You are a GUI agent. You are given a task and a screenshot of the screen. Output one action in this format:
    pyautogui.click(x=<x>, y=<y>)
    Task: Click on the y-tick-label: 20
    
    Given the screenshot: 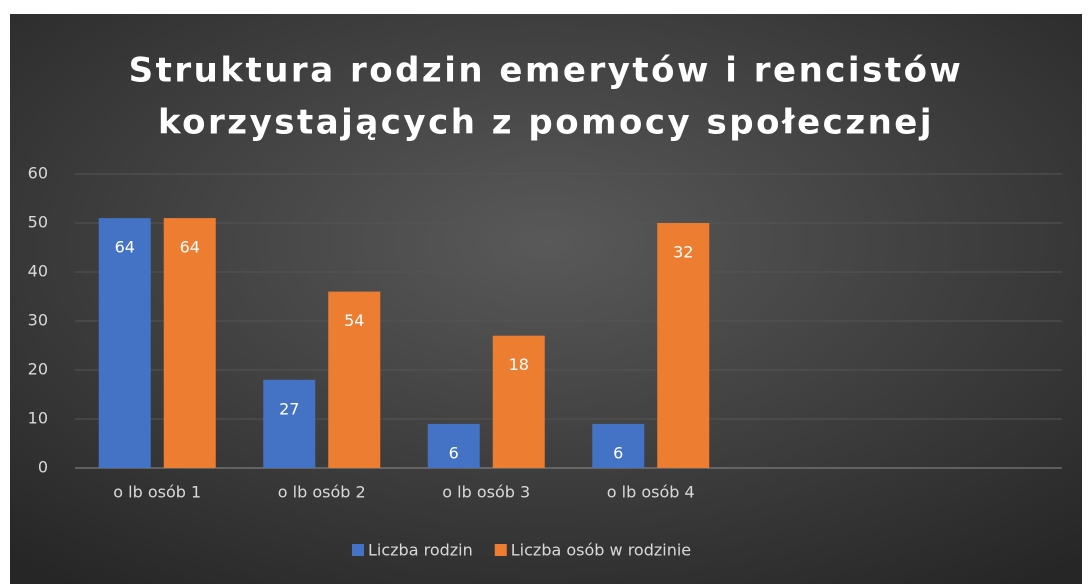 What is the action you would take?
    pyautogui.click(x=38, y=369)
    